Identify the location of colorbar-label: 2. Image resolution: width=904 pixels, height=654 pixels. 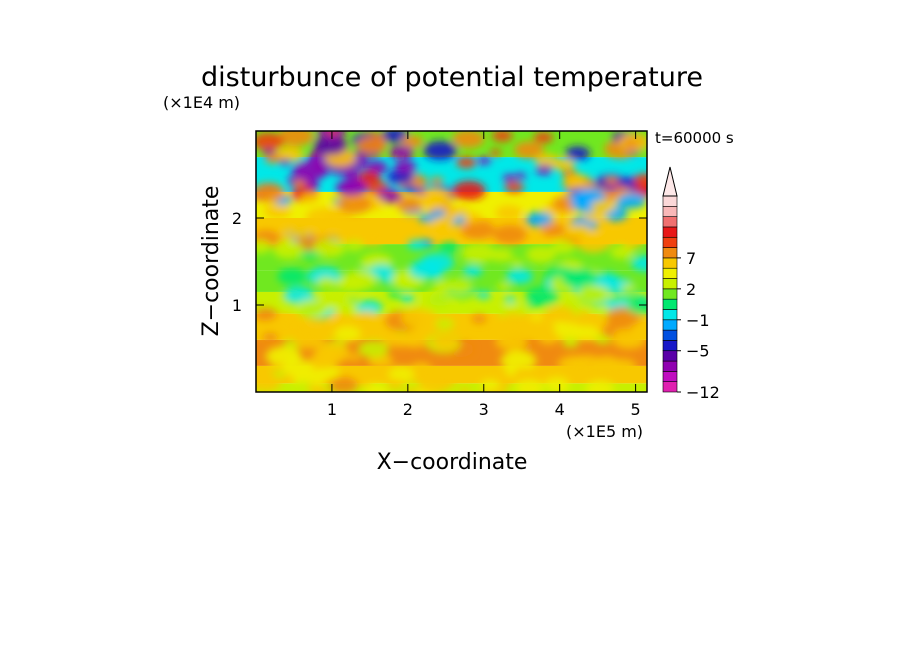
(691, 289).